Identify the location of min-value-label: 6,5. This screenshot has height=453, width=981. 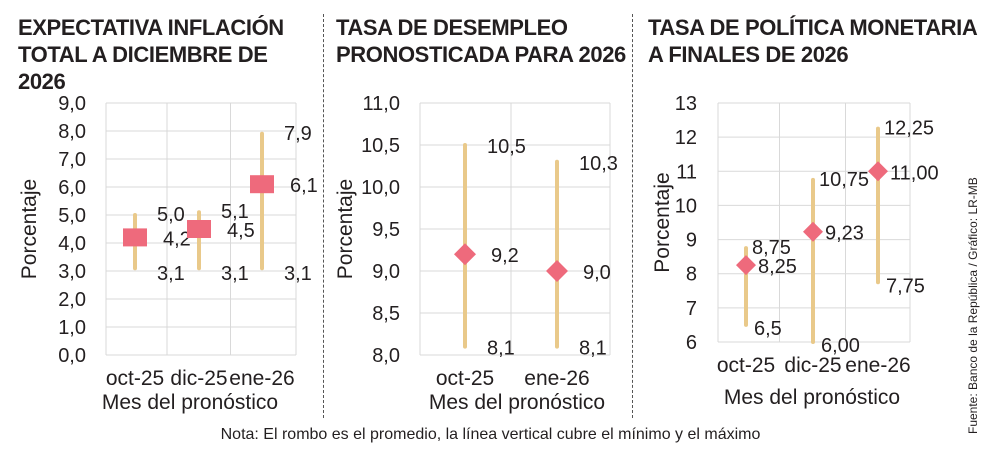
(768, 329).